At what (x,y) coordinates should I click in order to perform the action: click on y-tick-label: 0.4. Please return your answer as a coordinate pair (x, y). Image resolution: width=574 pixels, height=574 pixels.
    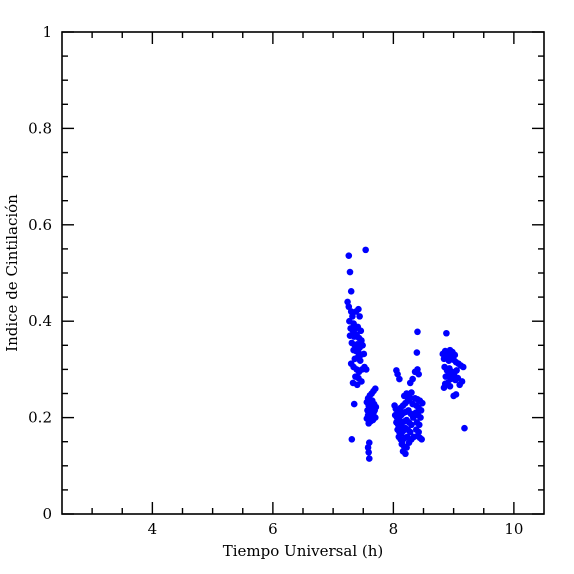
    Looking at the image, I should click on (40, 321).